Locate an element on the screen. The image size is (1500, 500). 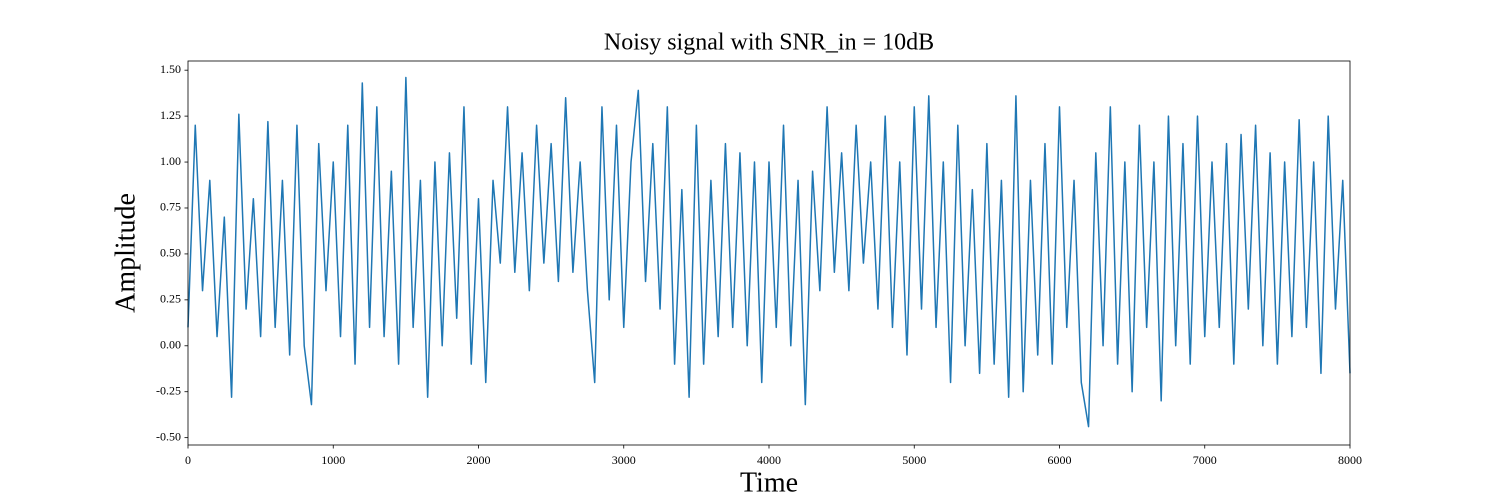
y-tick-label: 0.50 is located at coordinates (170, 253).